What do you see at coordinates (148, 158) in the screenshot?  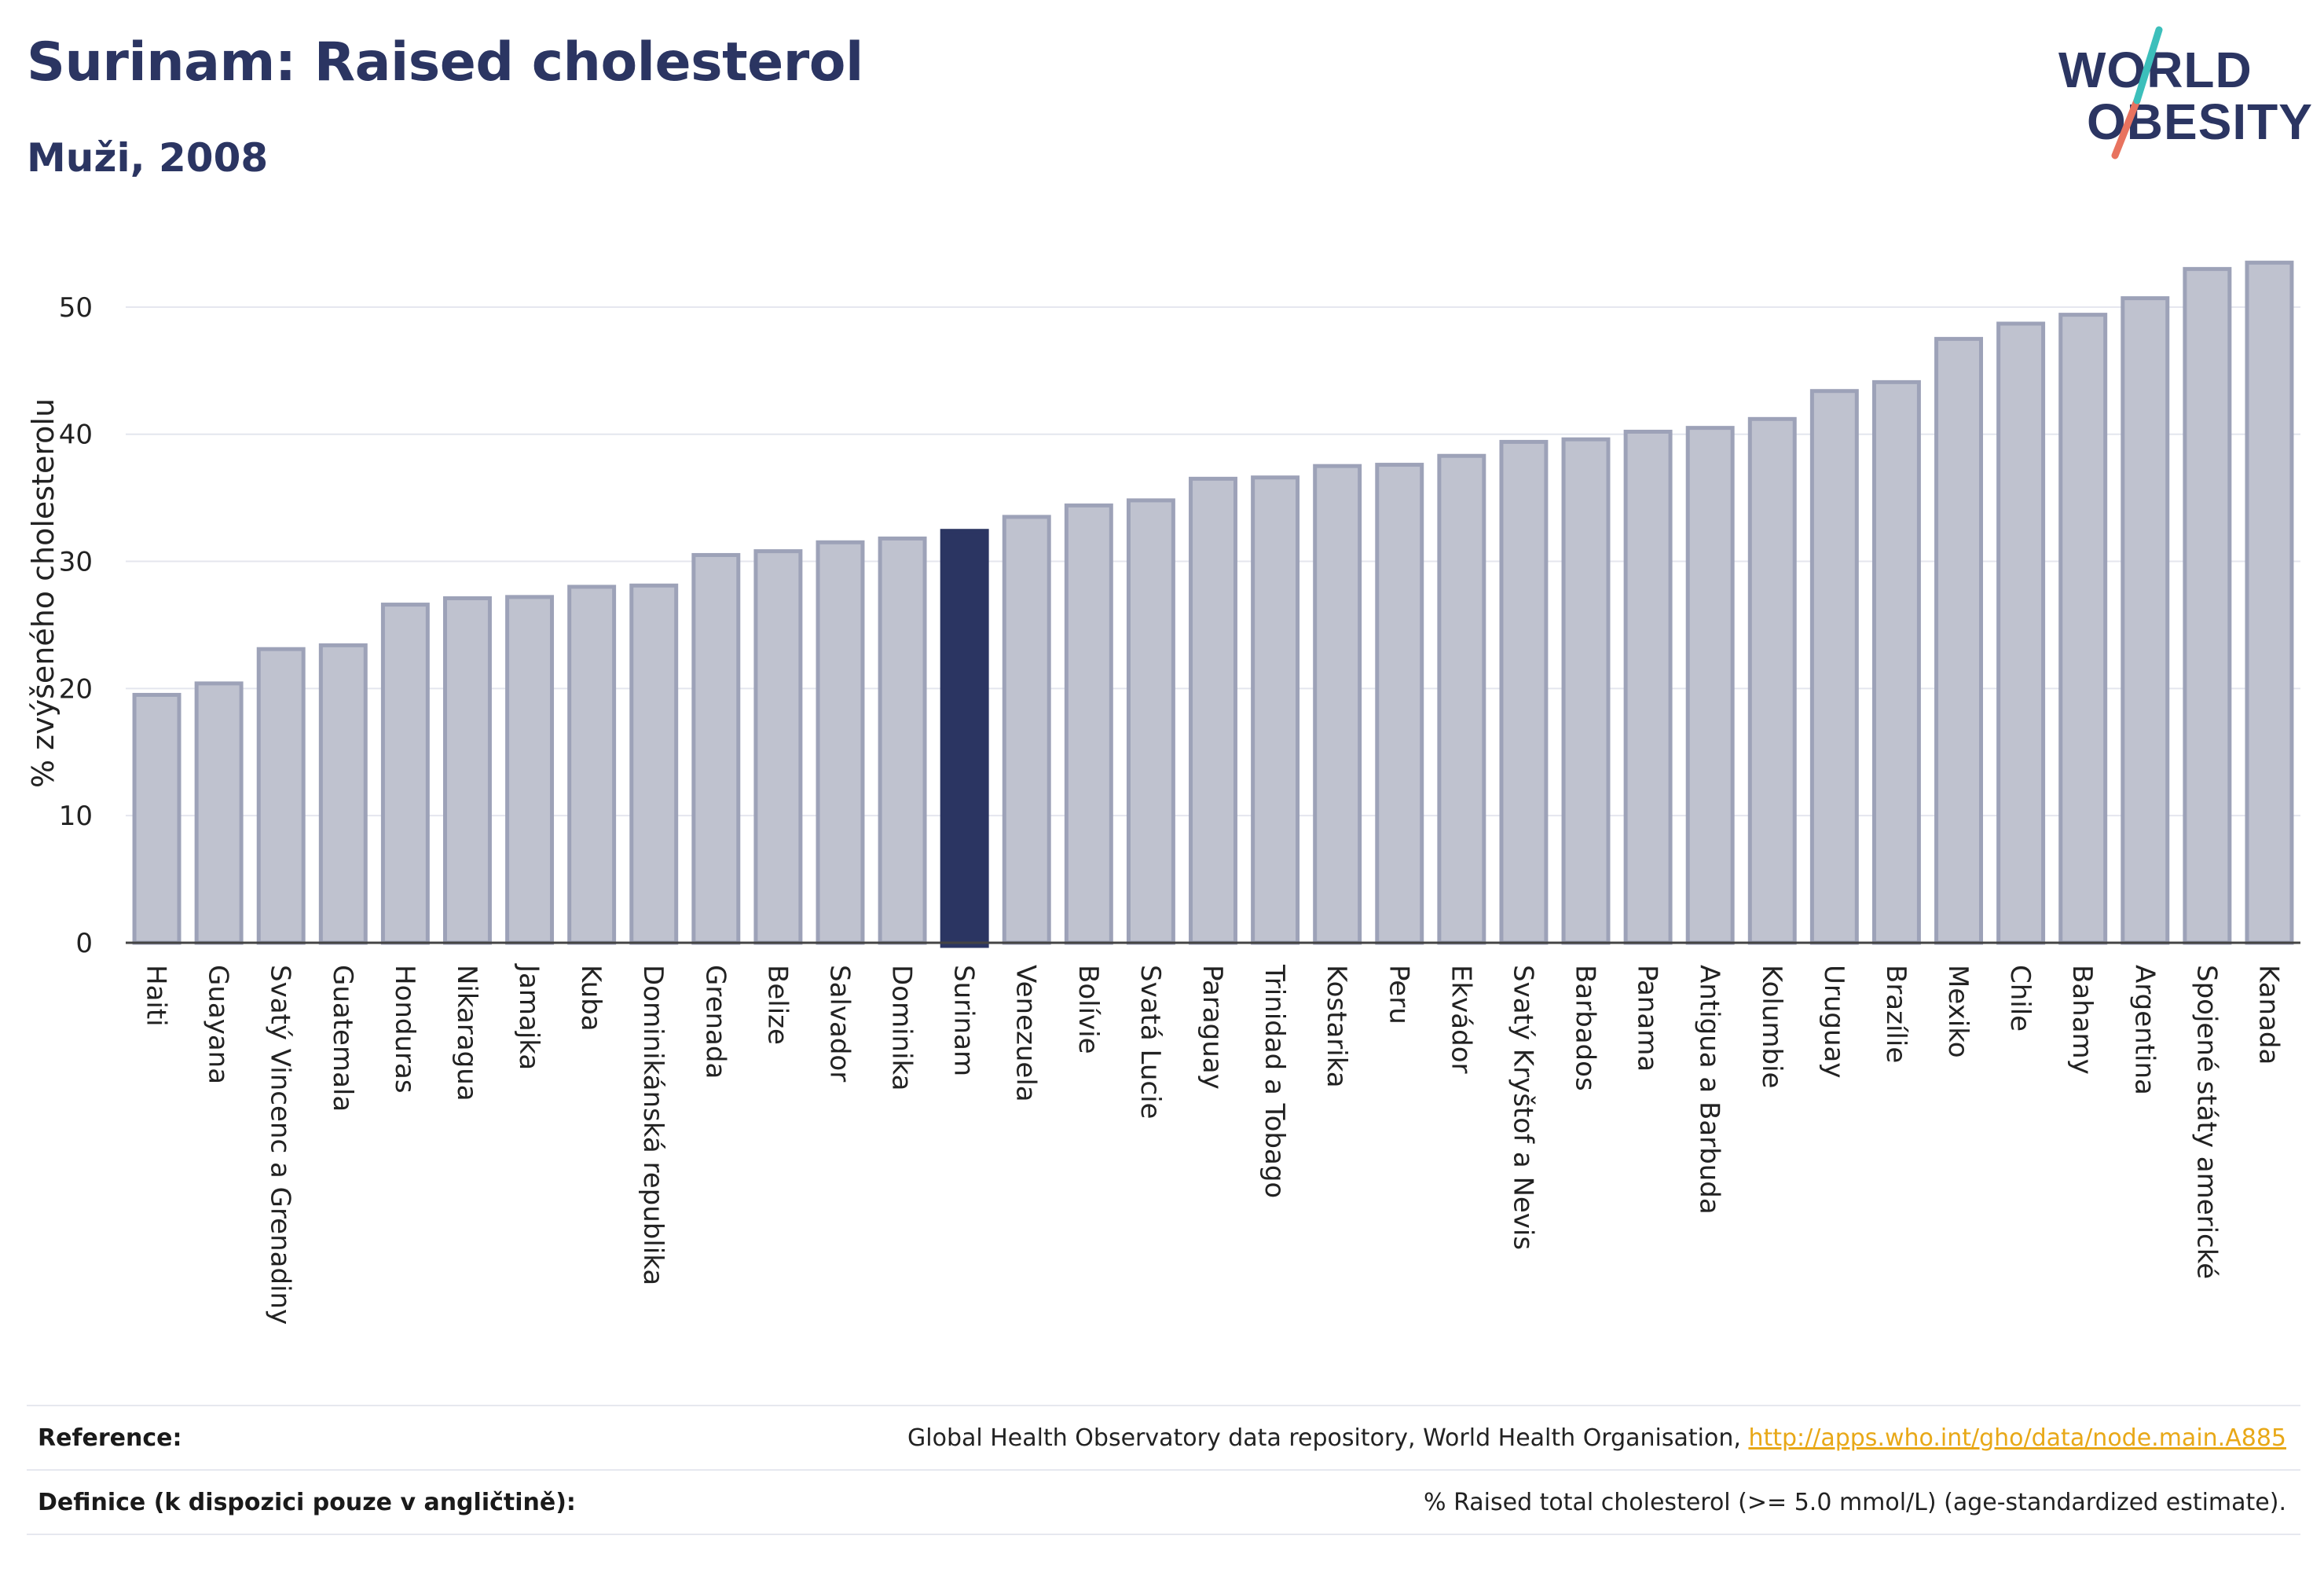 I see `chart-subtitle: Muži, 2008` at bounding box center [148, 158].